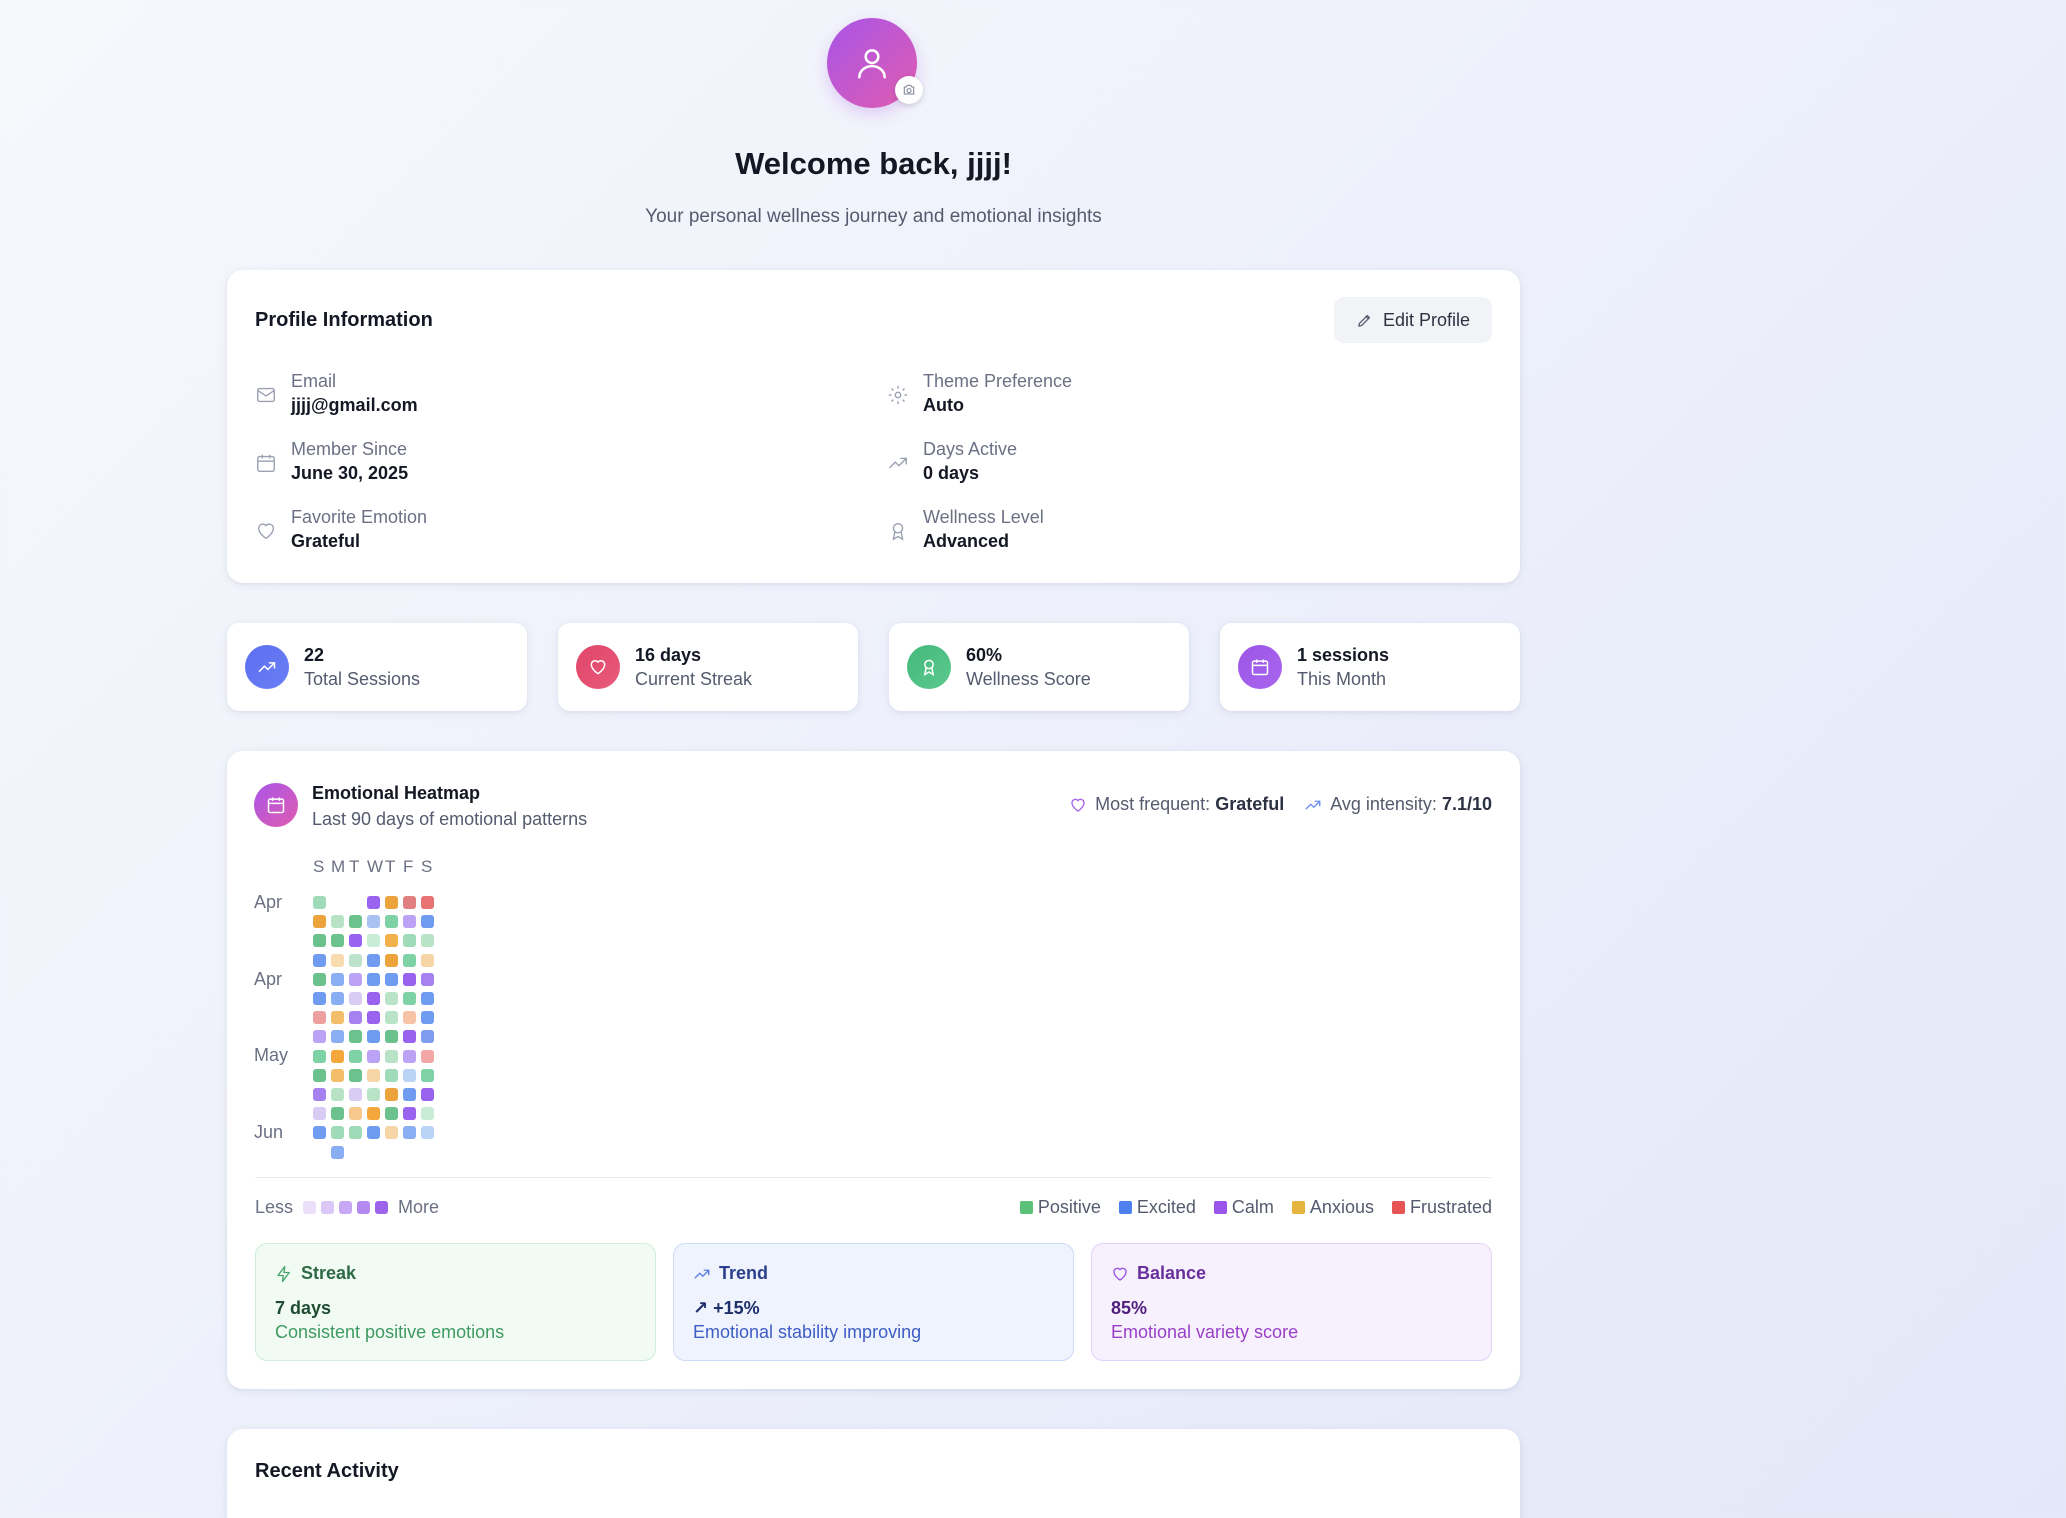  Describe the element at coordinates (1413, 320) in the screenshot. I see `edit-profile-button: Edit Profile` at that location.